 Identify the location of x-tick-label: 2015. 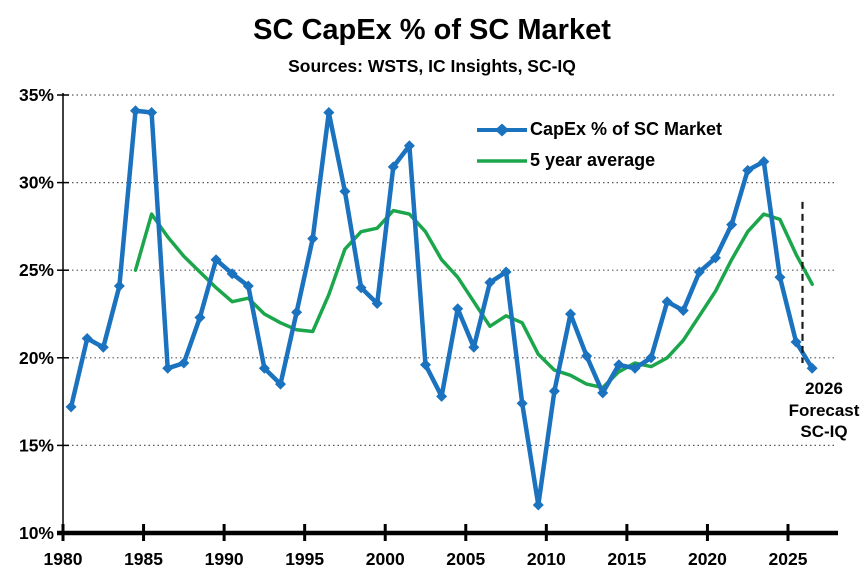
(626, 559).